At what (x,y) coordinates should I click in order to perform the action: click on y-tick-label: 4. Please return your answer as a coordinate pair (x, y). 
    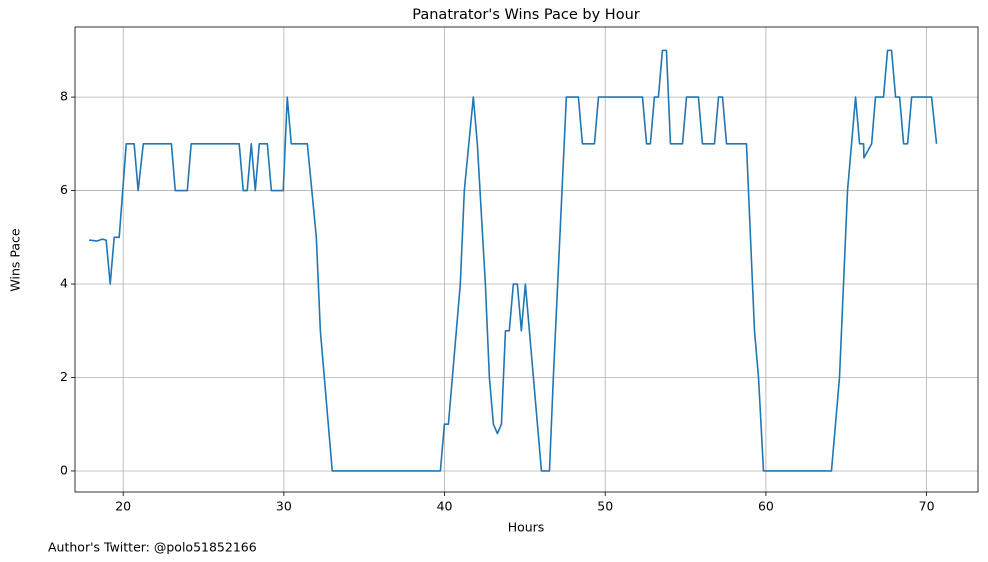
    Looking at the image, I should click on (64, 283).